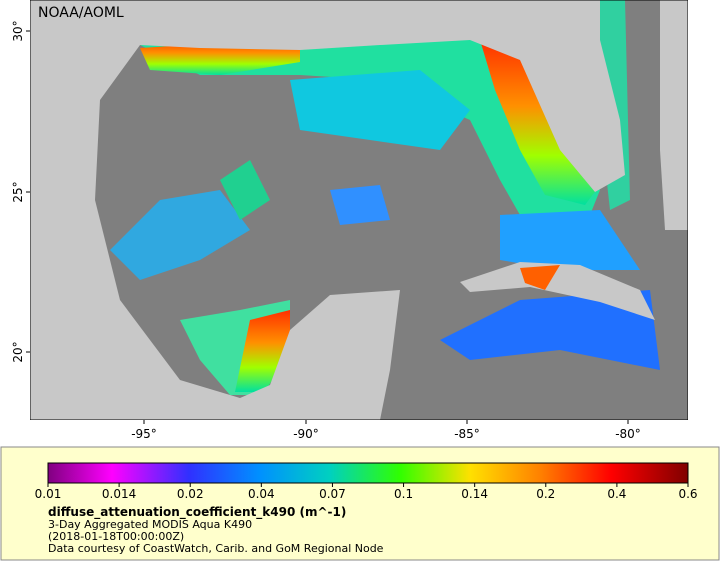 This screenshot has height=561, width=720. Describe the element at coordinates (628, 434) in the screenshot. I see `lon-label: -80°` at that location.